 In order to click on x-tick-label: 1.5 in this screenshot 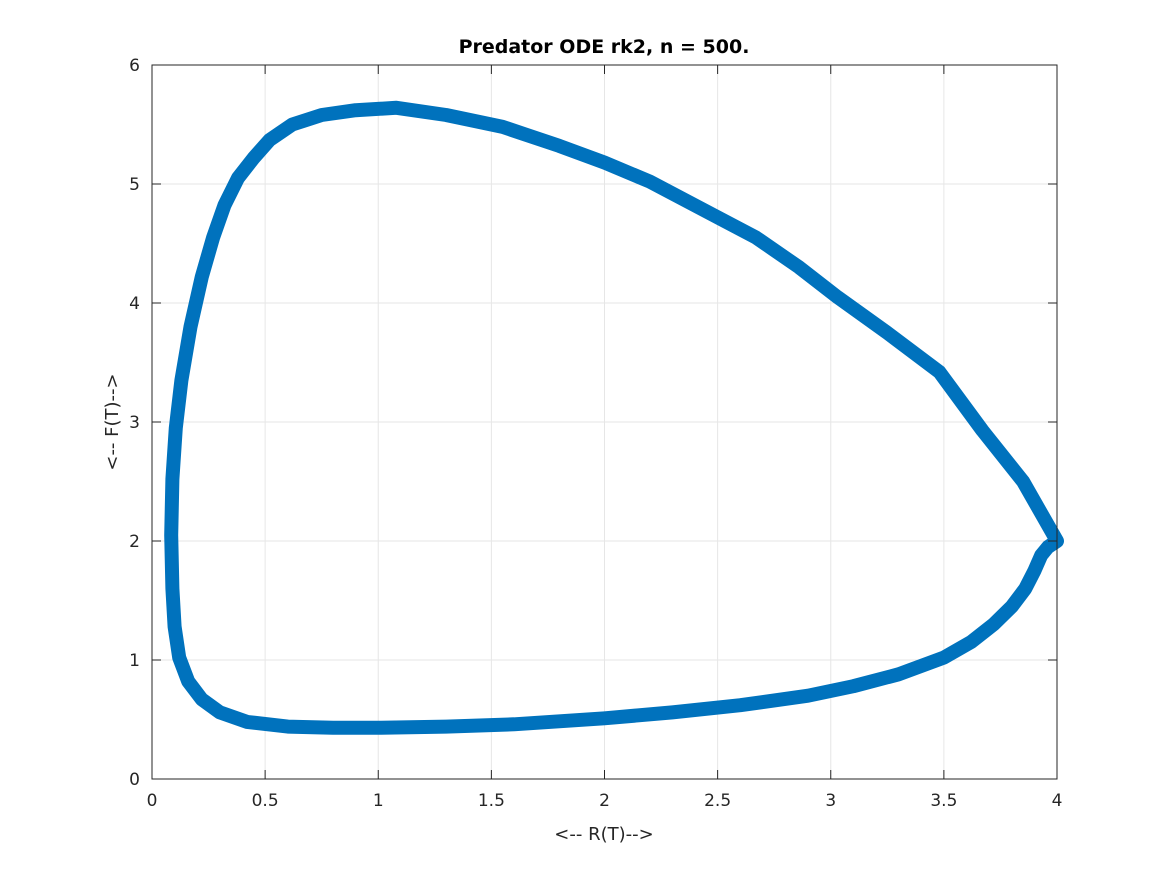, I will do `click(491, 801)`.